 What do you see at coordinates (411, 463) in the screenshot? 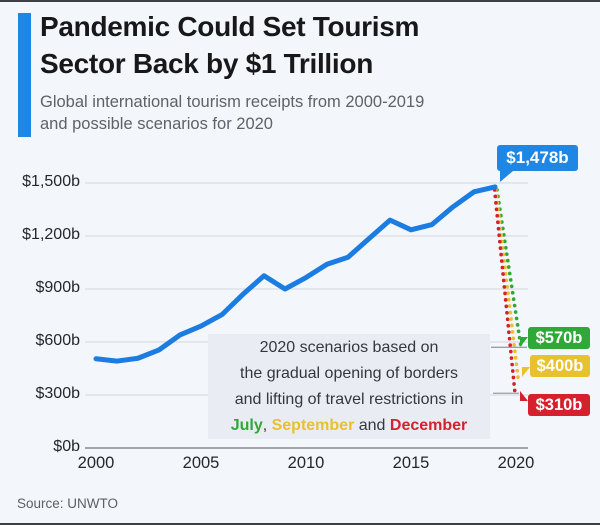
I see `x-tick-label: 2015` at bounding box center [411, 463].